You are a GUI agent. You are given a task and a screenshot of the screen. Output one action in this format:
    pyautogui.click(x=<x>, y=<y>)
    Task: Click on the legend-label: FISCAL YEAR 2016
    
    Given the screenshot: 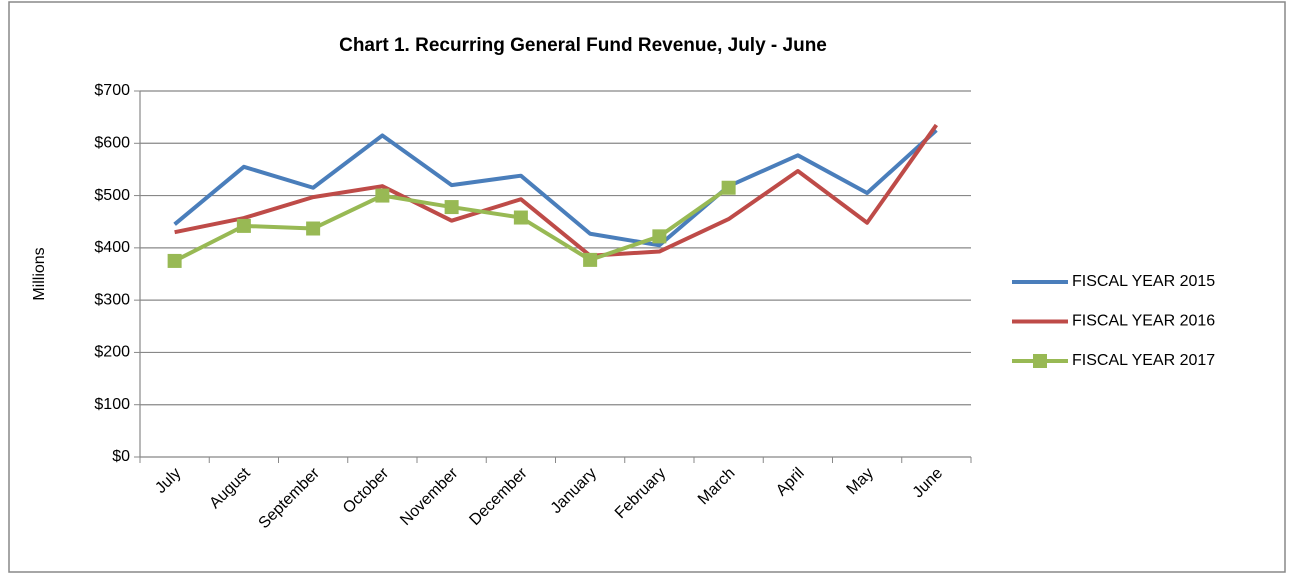 What is the action you would take?
    pyautogui.click(x=1143, y=321)
    